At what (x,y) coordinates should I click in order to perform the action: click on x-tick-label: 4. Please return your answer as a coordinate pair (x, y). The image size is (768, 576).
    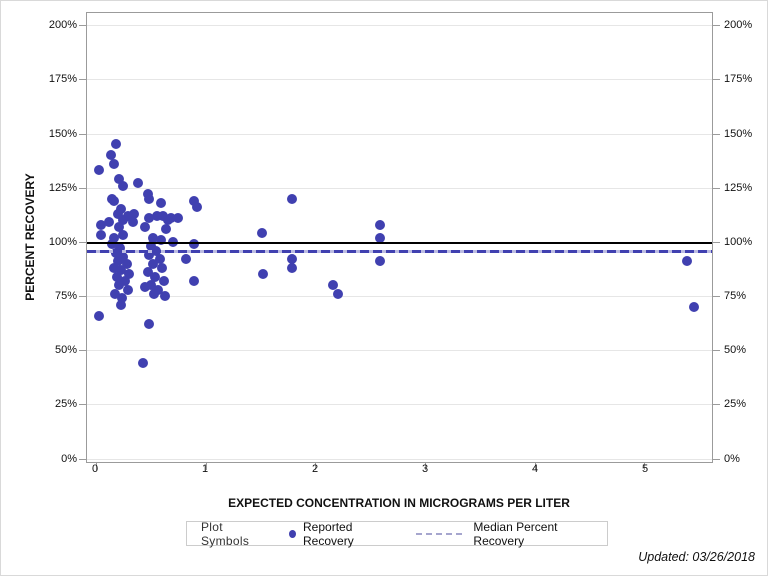
    Looking at the image, I should click on (535, 469).